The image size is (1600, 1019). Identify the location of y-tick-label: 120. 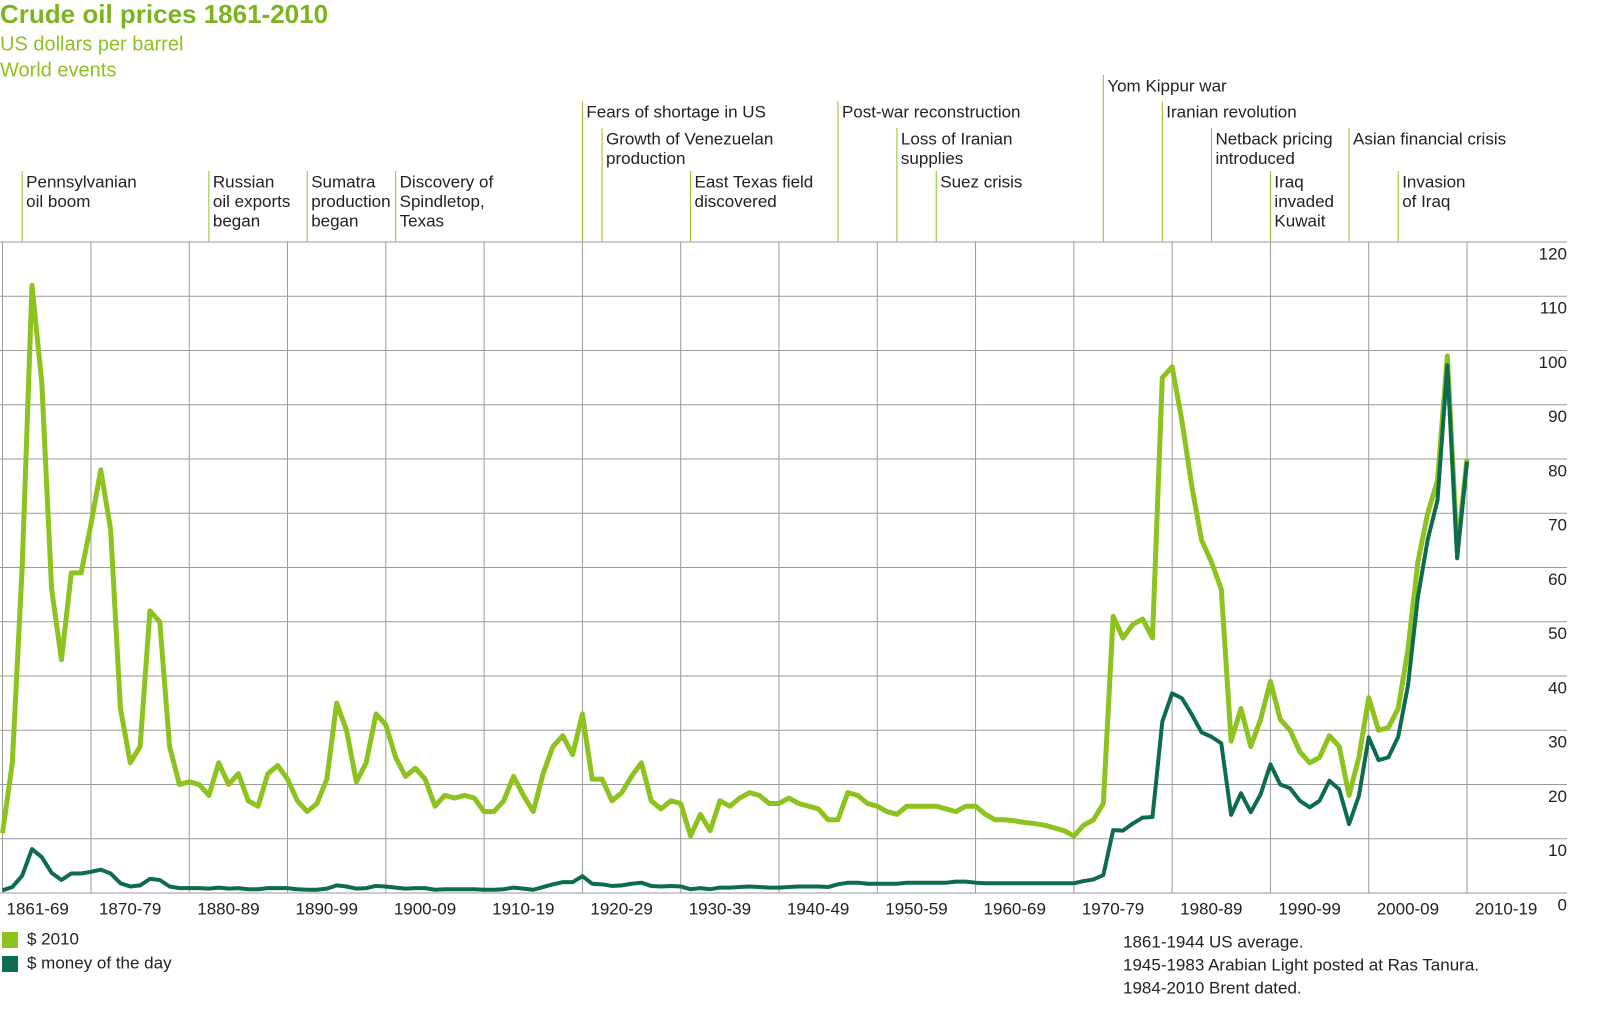
(1553, 253).